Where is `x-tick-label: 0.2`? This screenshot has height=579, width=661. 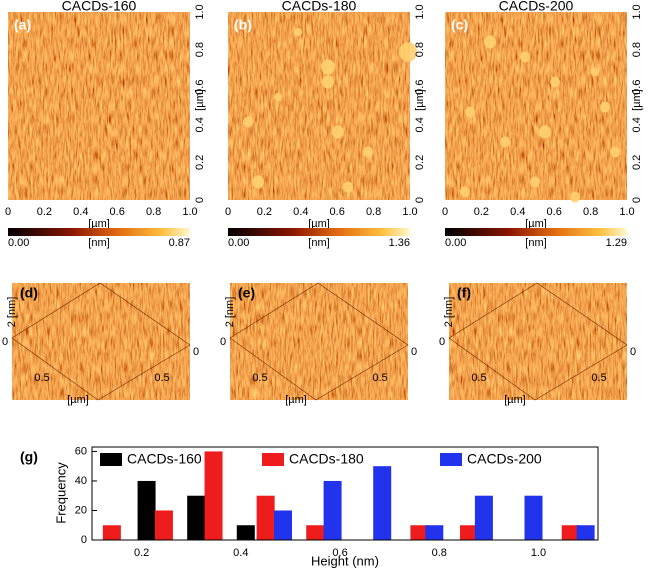 x-tick-label: 0.2 is located at coordinates (264, 212).